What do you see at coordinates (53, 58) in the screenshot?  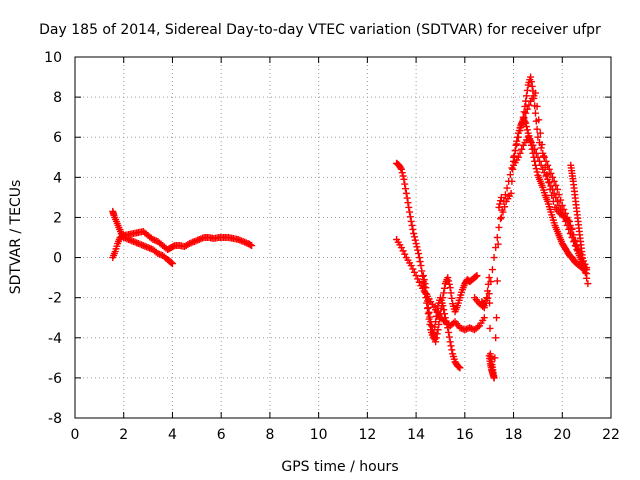 I see `y-tick-label: 10` at bounding box center [53, 58].